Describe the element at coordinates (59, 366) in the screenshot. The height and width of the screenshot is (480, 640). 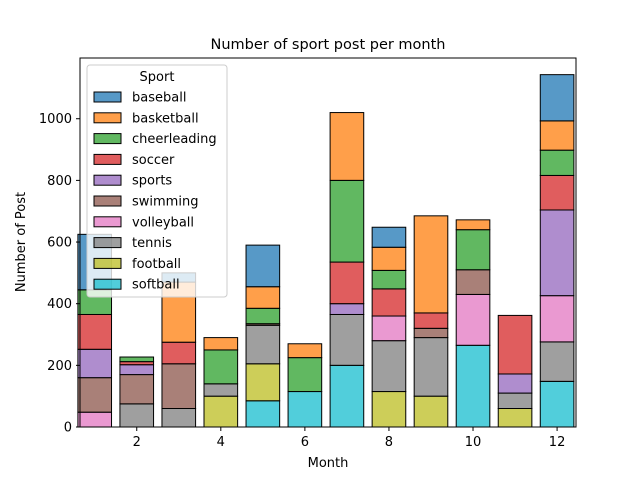
I see `y-tick-label: 200` at that location.